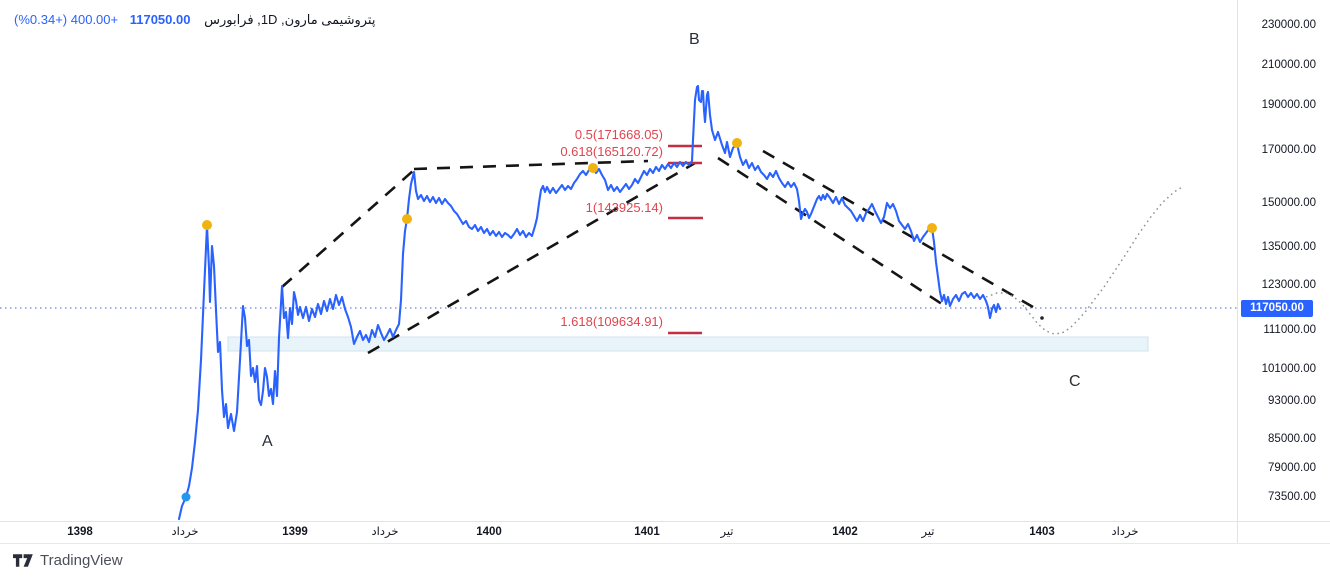  What do you see at coordinates (1288, 285) in the screenshot?
I see `price-tick-label: 123000.00` at bounding box center [1288, 285].